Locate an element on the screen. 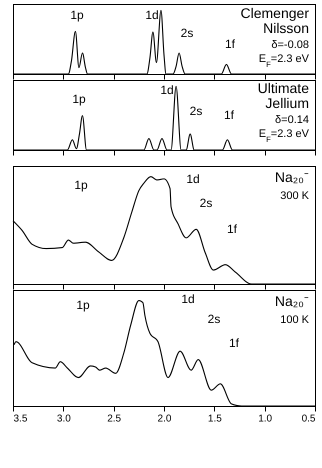 The width and height of the screenshot is (322, 468). x-tick-label: 2.0 is located at coordinates (165, 419).